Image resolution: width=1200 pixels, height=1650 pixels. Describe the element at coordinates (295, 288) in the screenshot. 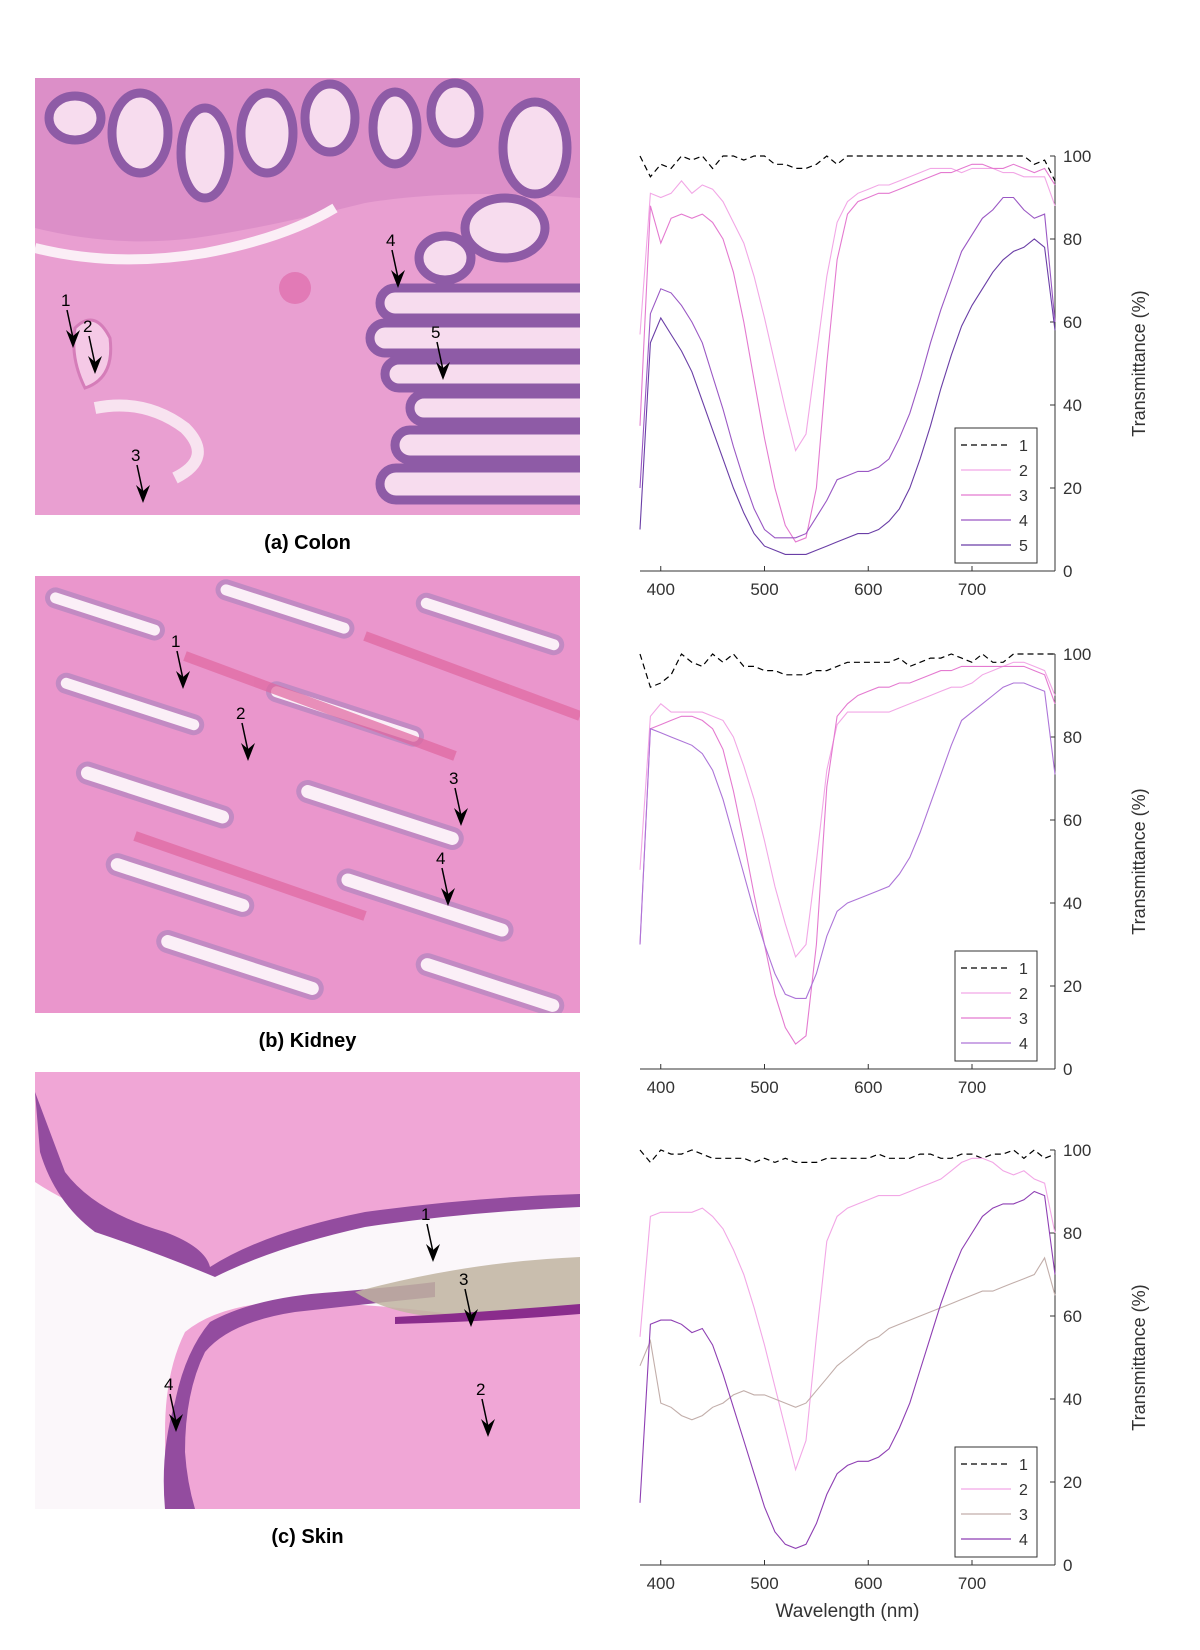

I see `vessel-red` at that location.